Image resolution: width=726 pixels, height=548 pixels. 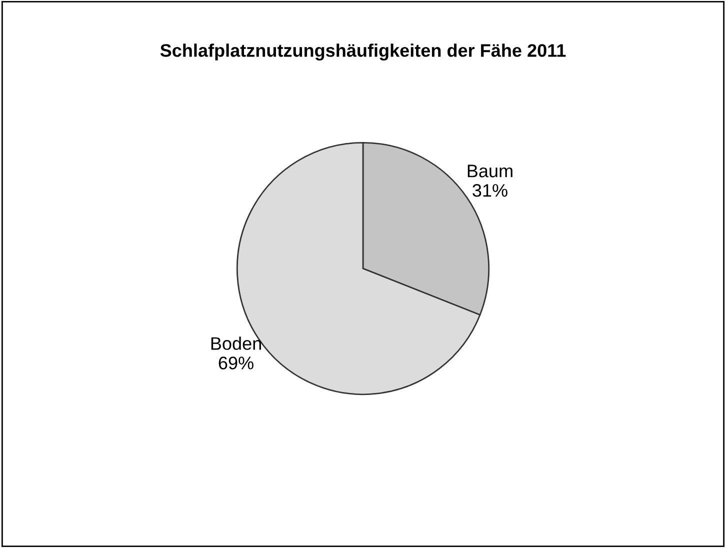 What do you see at coordinates (236, 343) in the screenshot?
I see `slice-label: Boden` at bounding box center [236, 343].